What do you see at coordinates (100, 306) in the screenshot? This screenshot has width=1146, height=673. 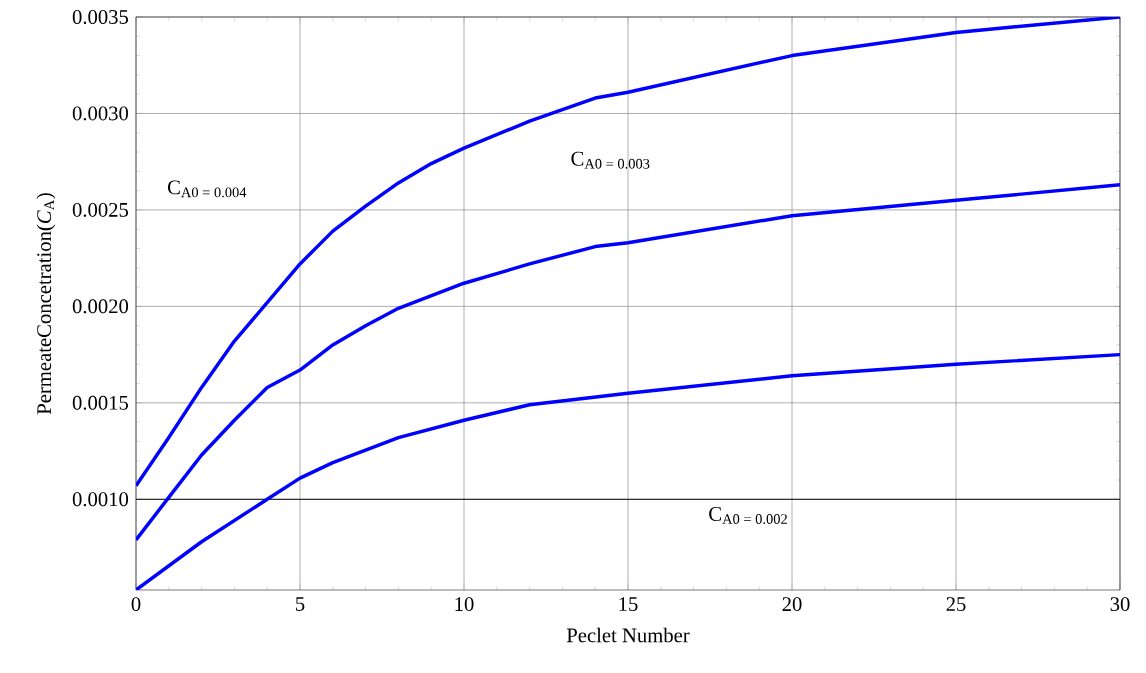 I see `y-tick-label: 0.0020` at bounding box center [100, 306].